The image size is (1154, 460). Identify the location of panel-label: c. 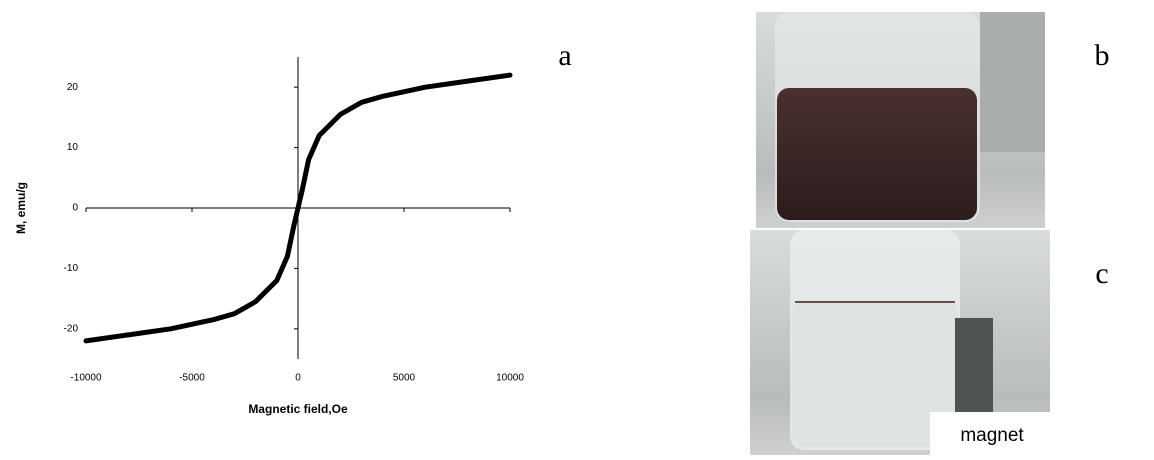
(1101, 273).